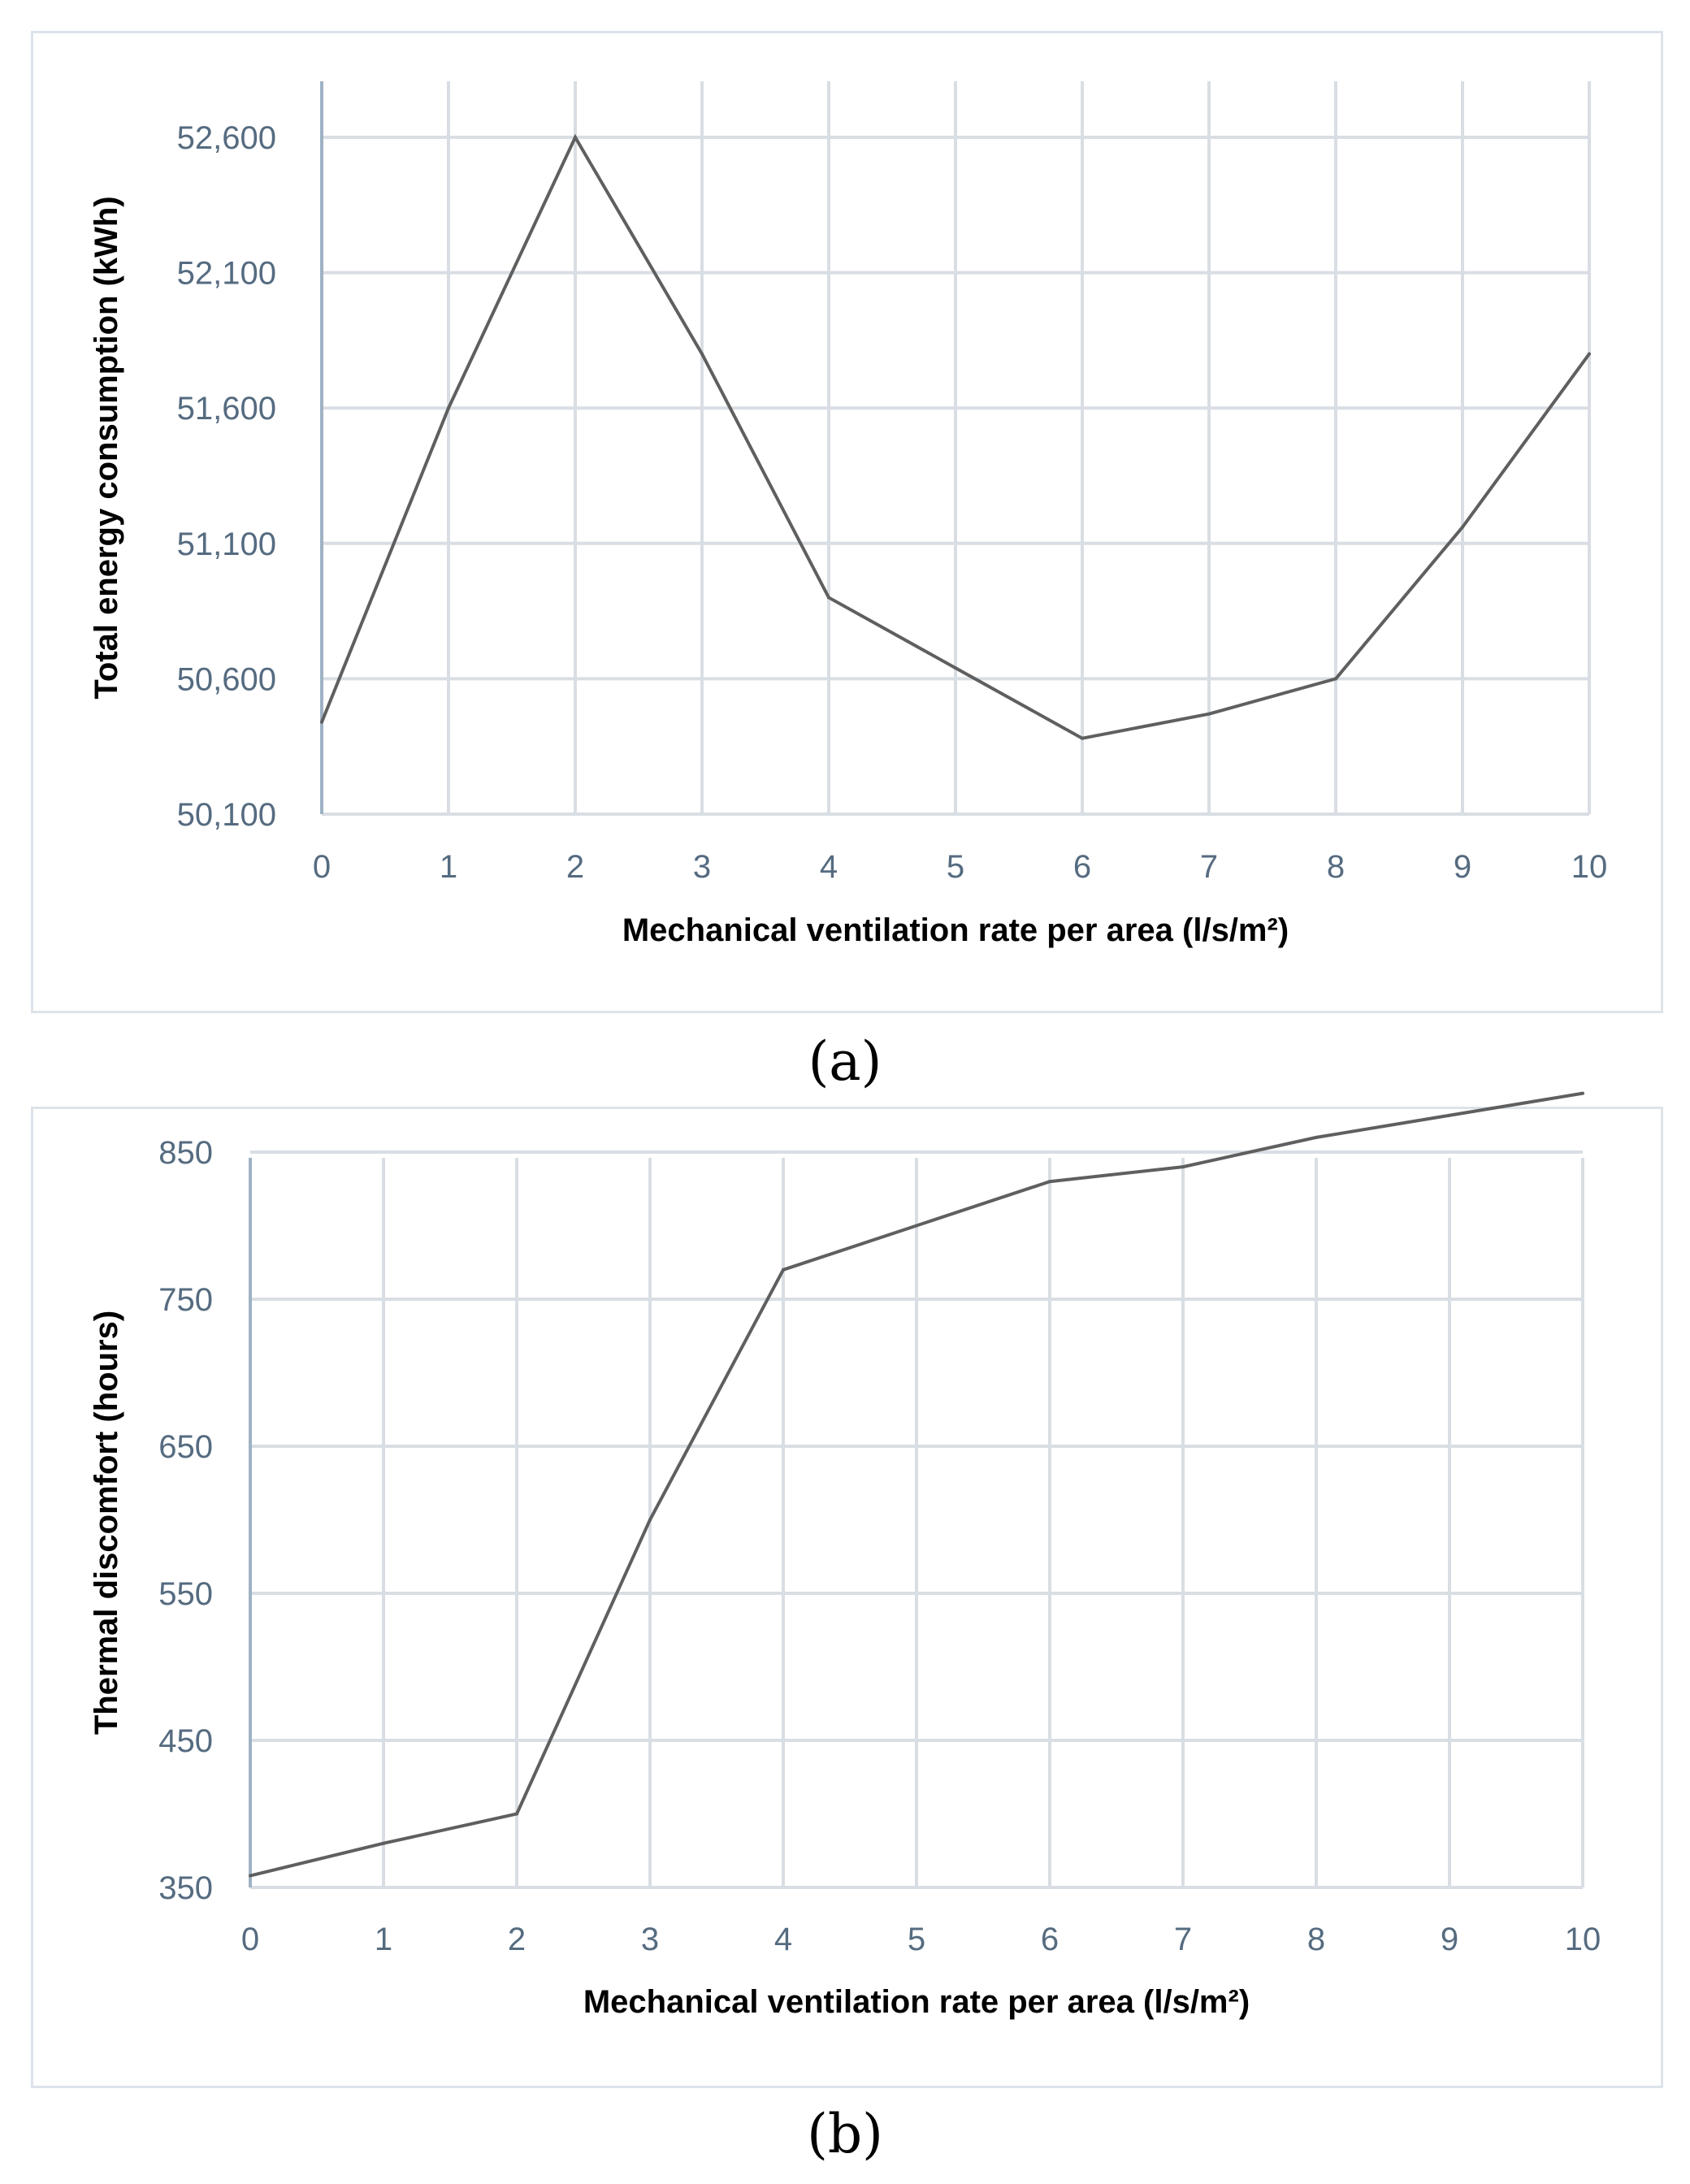  I want to click on y-tick-label: 450, so click(185, 1741).